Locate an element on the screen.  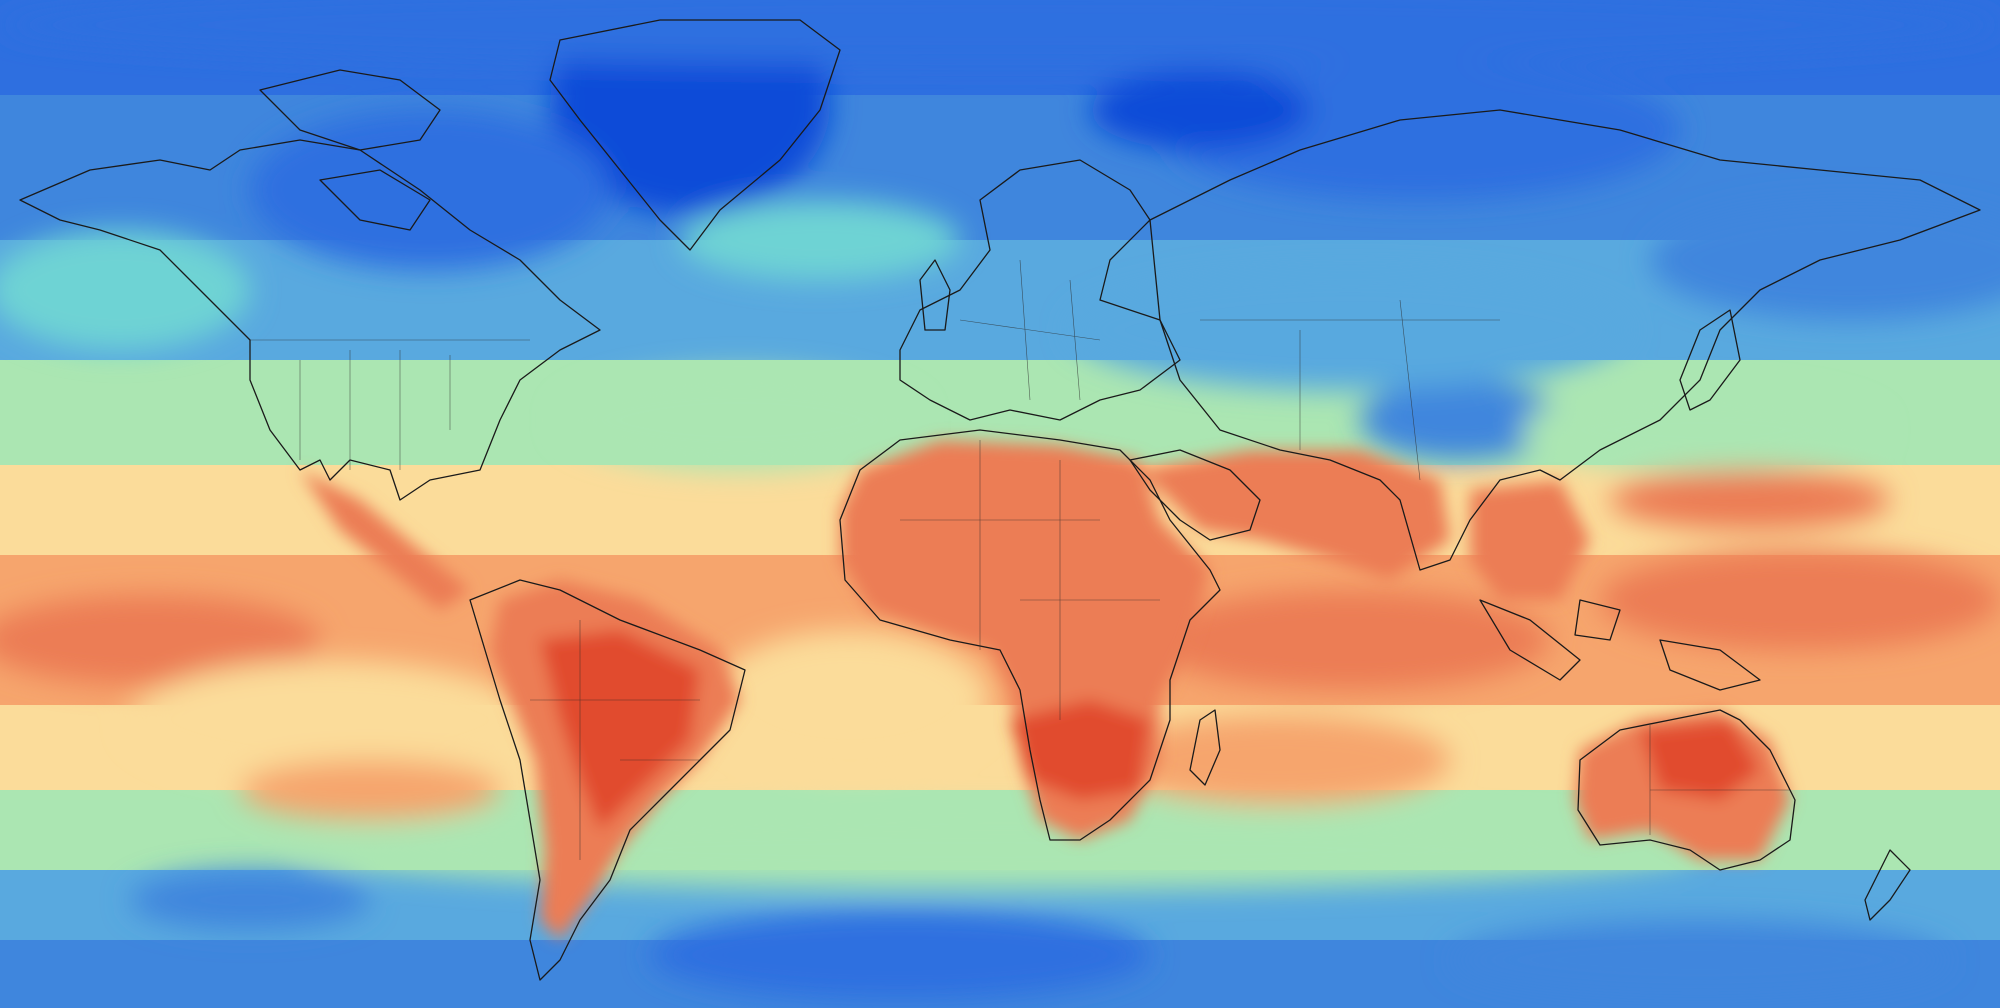
field-russia-cold is located at coordinates (1200, 110).